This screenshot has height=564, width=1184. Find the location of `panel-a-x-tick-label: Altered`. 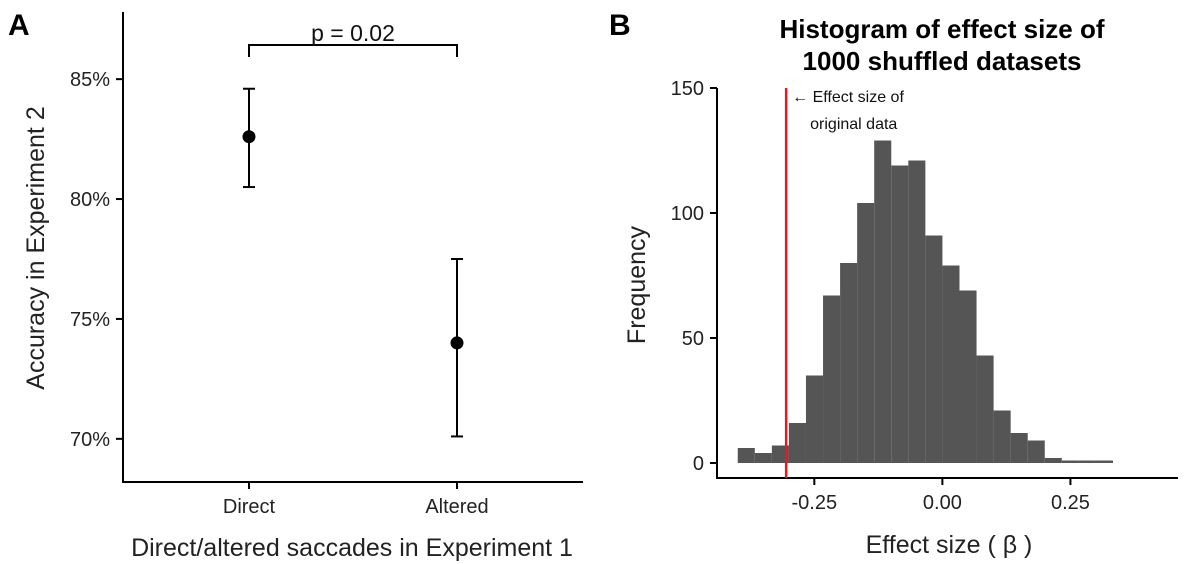

panel-a-x-tick-label: Altered is located at coordinates (456, 507).